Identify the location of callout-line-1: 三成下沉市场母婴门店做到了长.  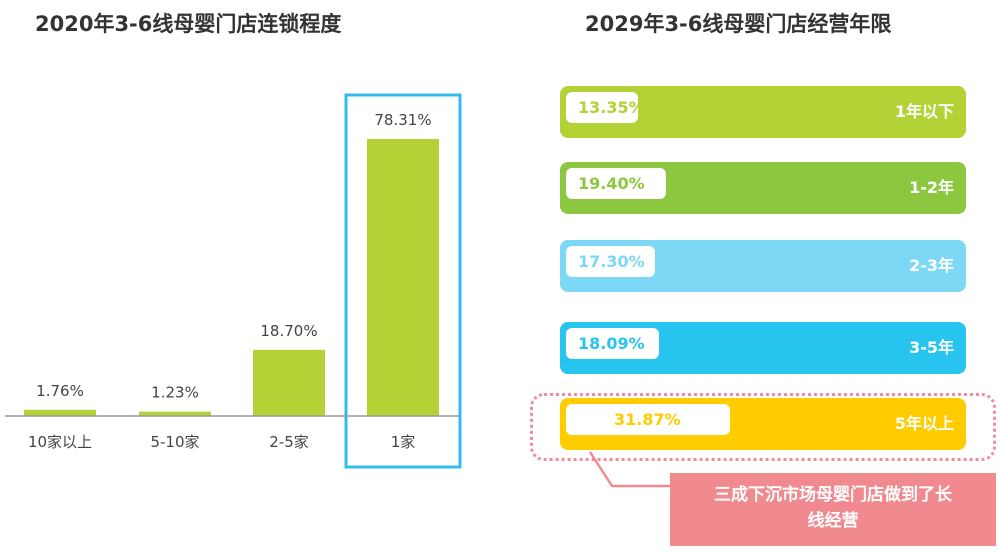
(833, 495).